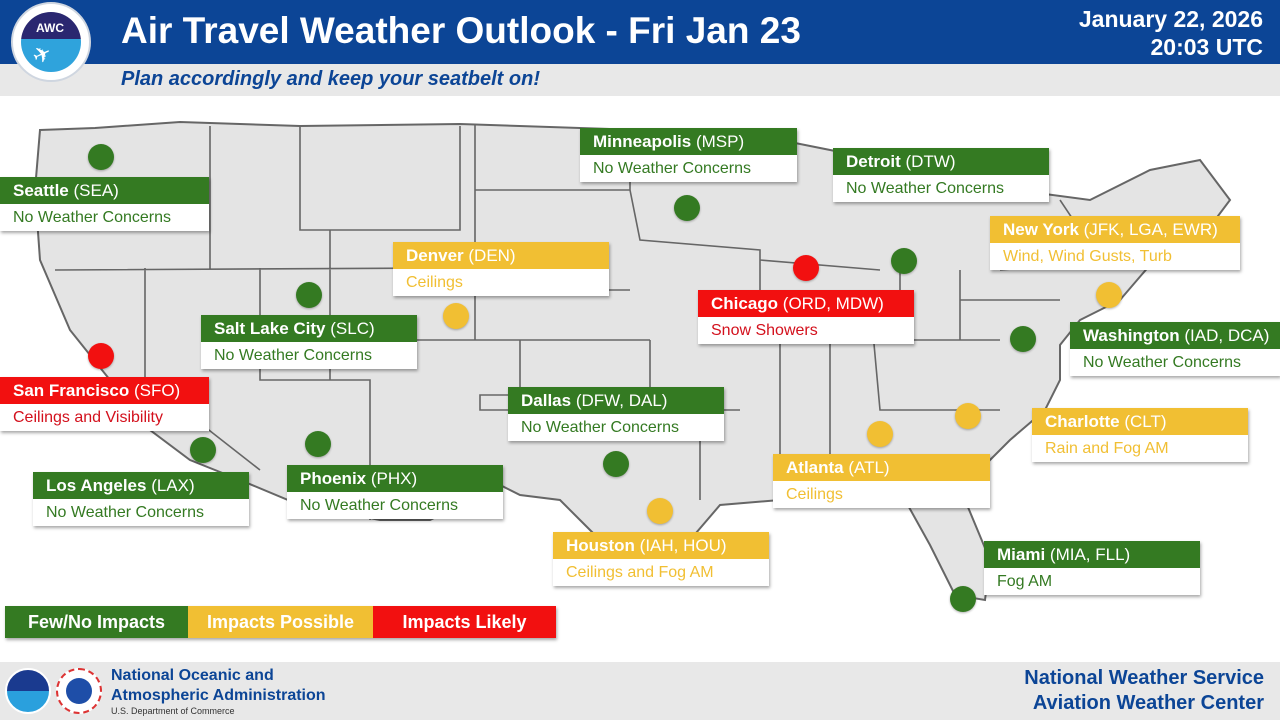 The image size is (1280, 720). Describe the element at coordinates (1109, 295) in the screenshot. I see `new-york-marker` at that location.